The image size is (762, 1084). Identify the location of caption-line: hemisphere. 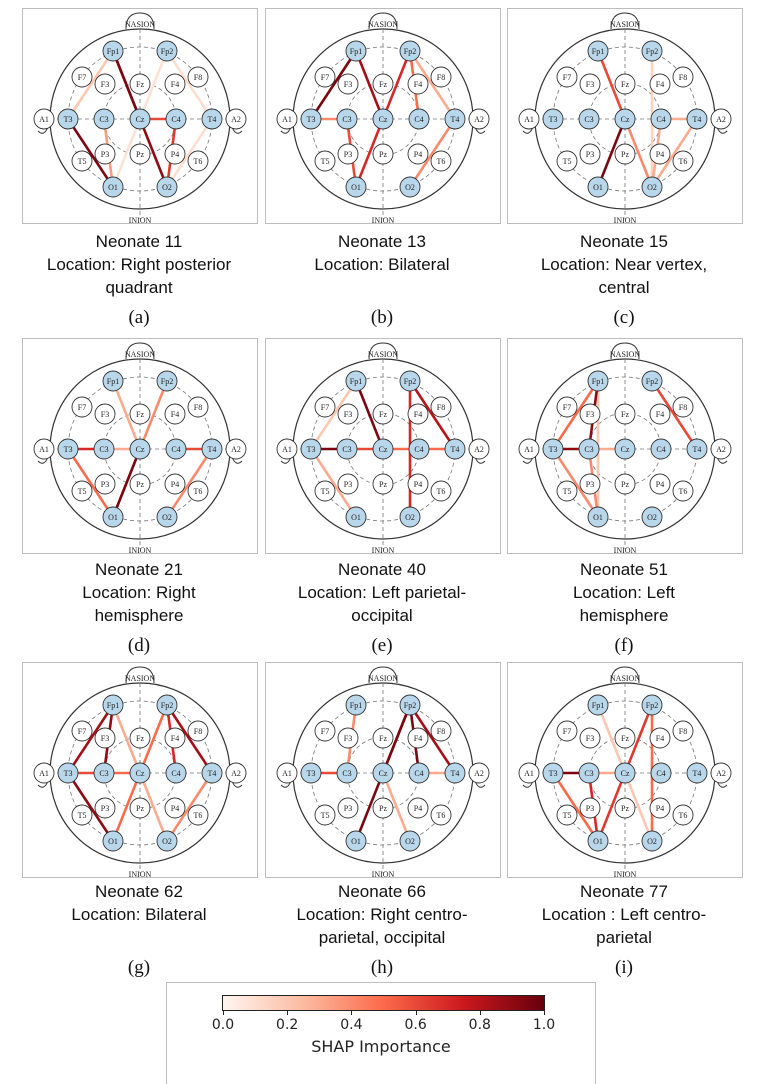
(139, 615).